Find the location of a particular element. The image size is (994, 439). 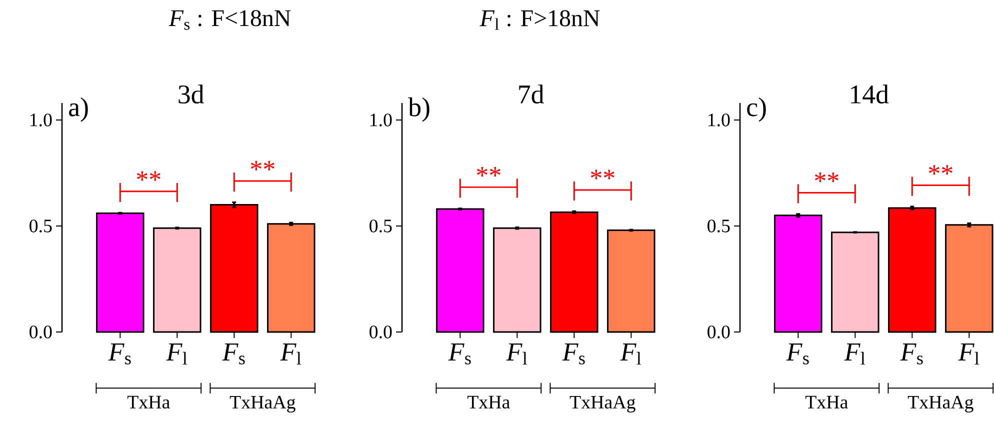

chart-title: 7d is located at coordinates (531, 94).